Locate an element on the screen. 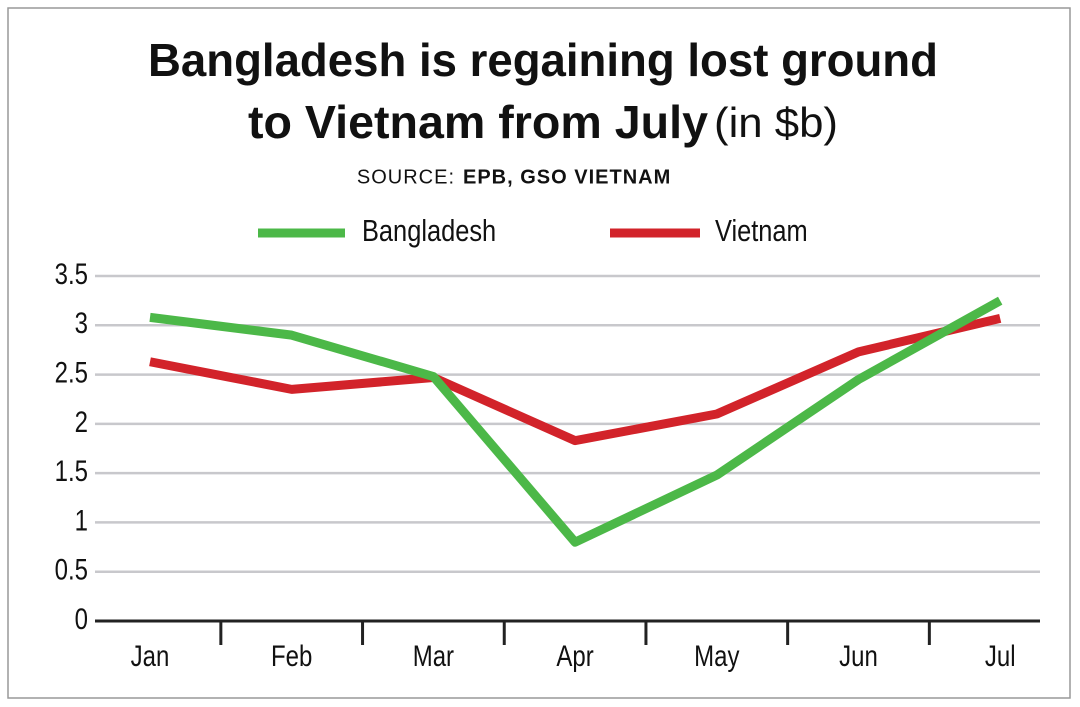 The image size is (1080, 707). title-unit: (in $b) is located at coordinates (776, 122).